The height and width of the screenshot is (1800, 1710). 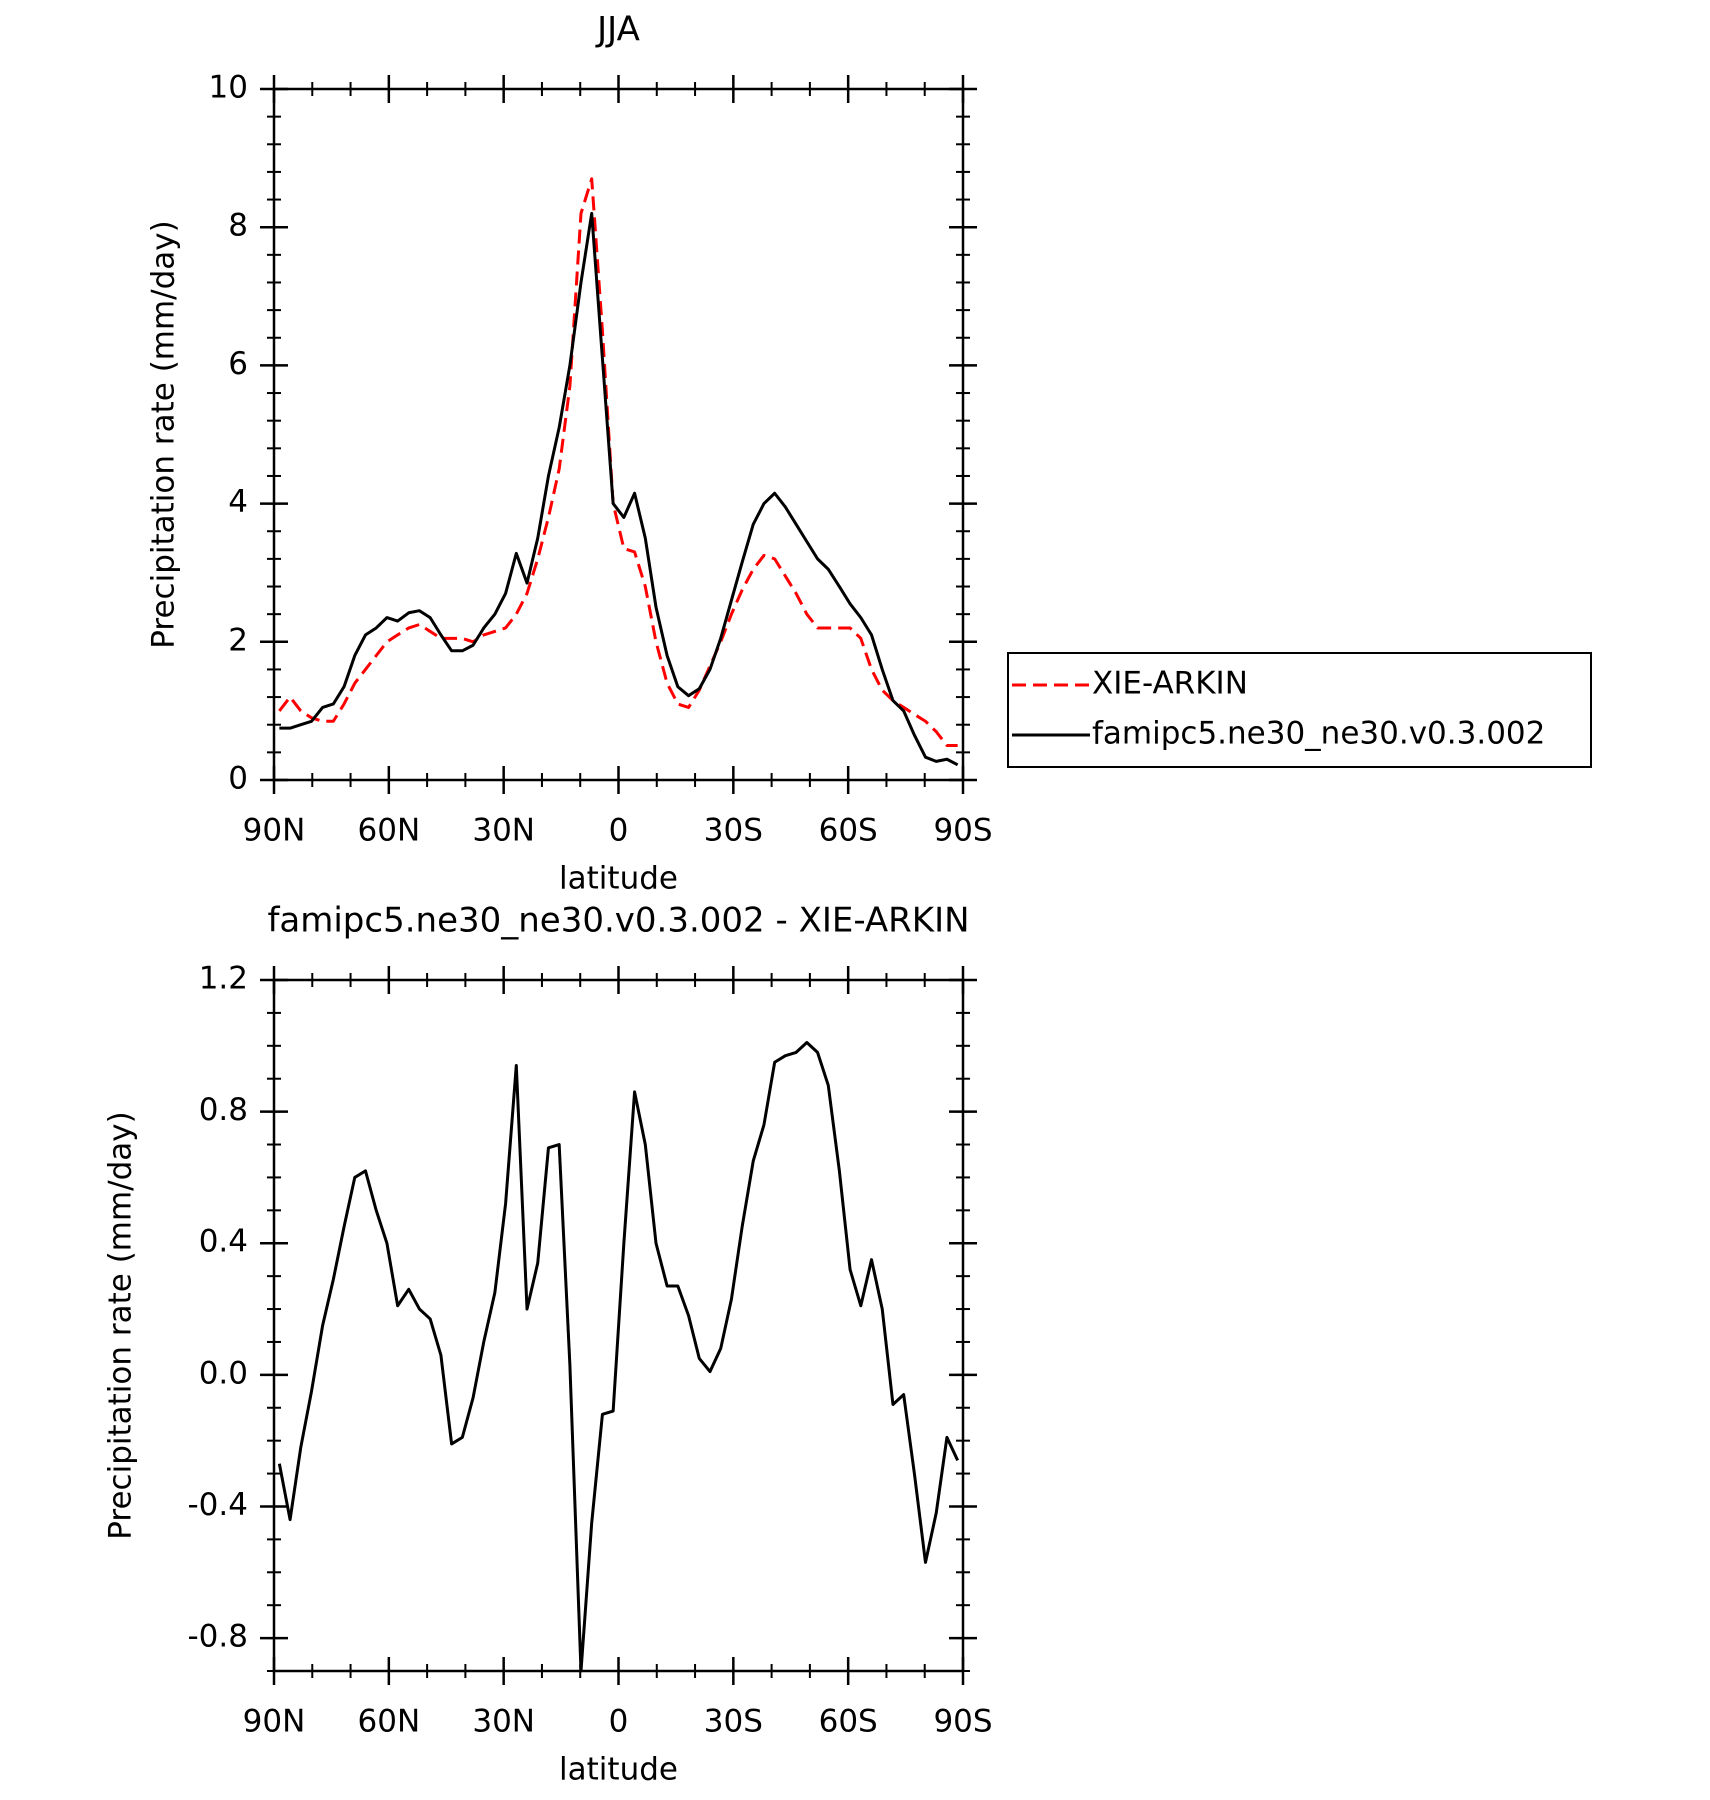 What do you see at coordinates (1318, 734) in the screenshot?
I see `legend-label: famipc5.ne30_ne30.v0.3.002` at bounding box center [1318, 734].